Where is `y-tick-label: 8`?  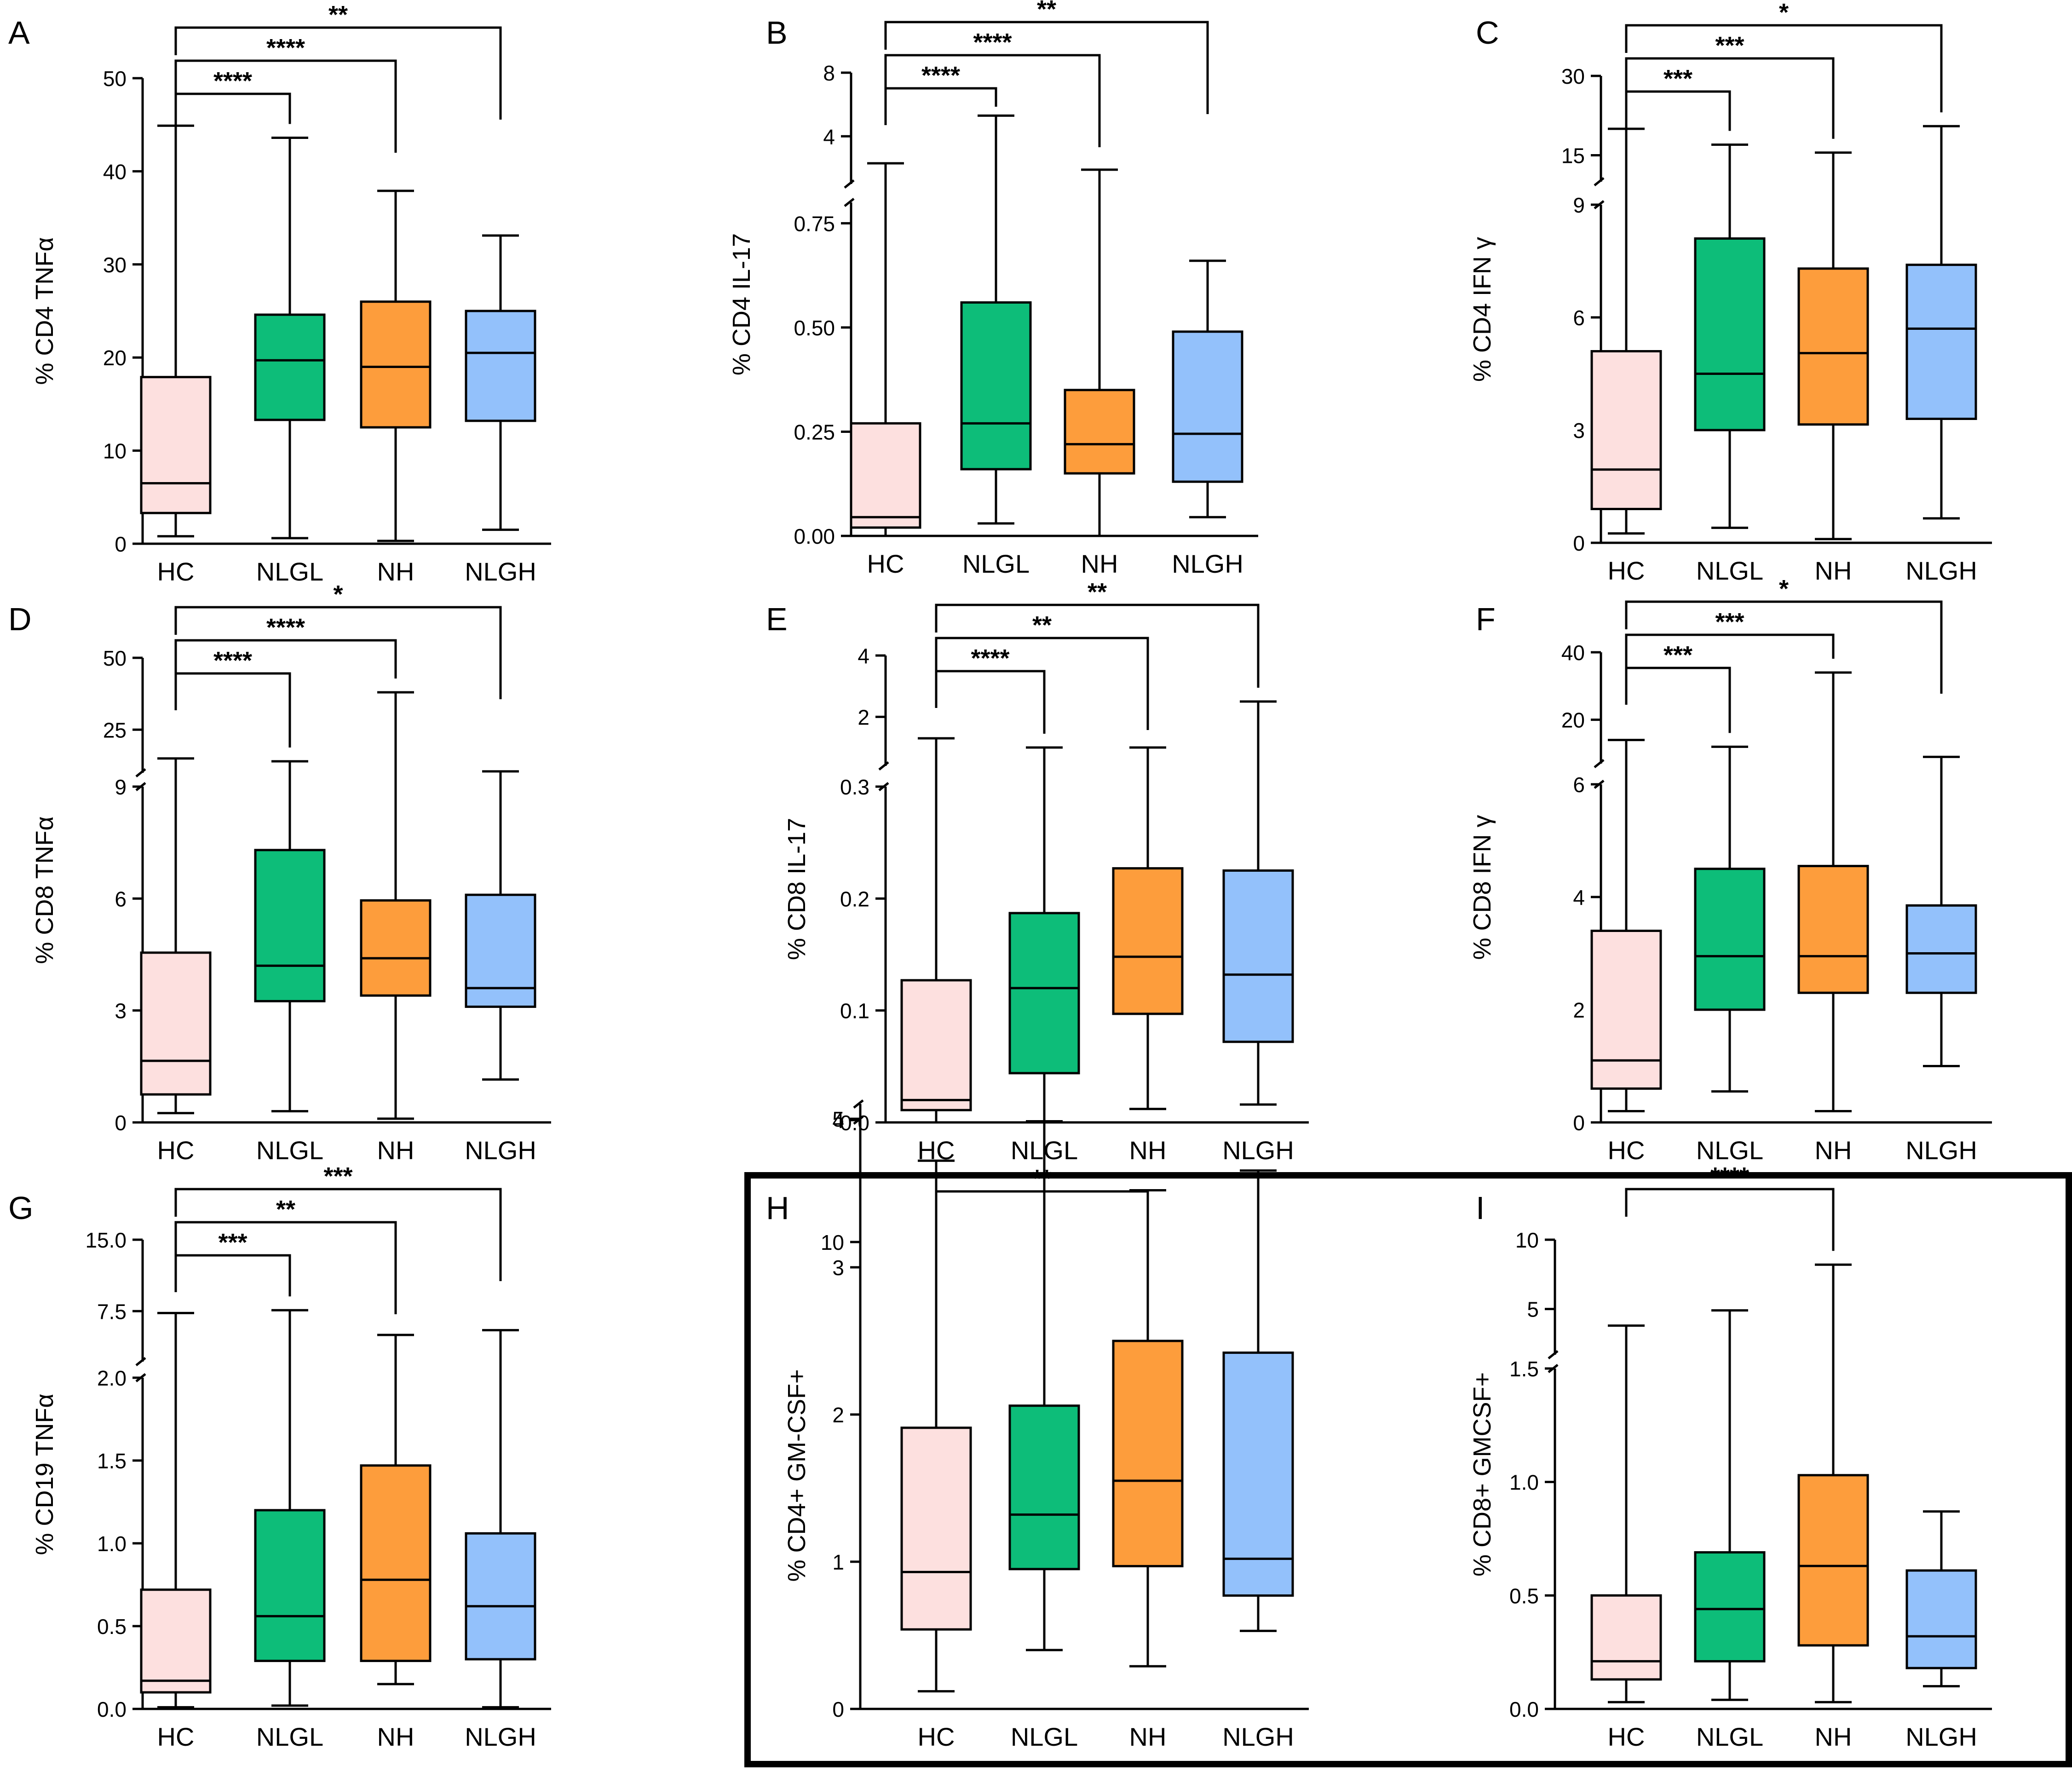
y-tick-label: 8 is located at coordinates (829, 73).